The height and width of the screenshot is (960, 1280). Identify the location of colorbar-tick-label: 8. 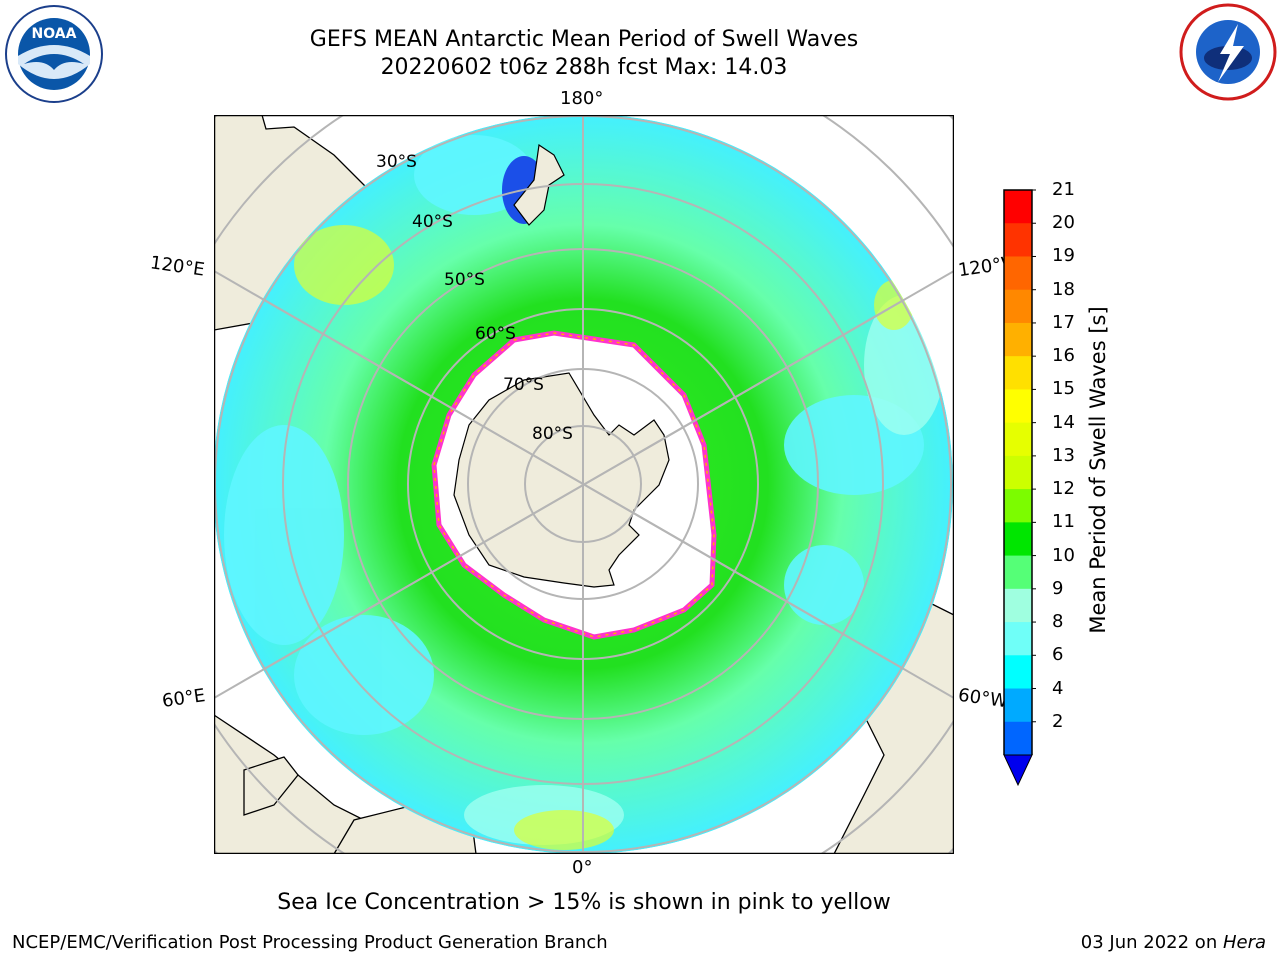
(1058, 622).